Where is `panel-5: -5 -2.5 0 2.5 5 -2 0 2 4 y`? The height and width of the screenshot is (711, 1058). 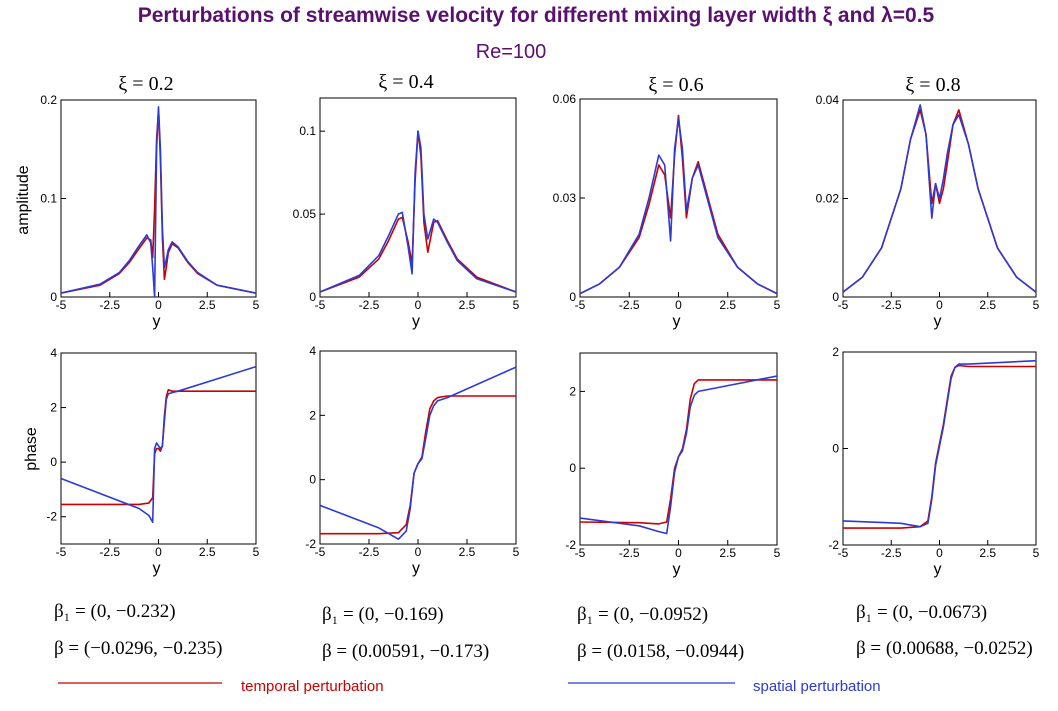 panel-5: -5 -2.5 0 2.5 5 -2 0 2 4 y is located at coordinates (152, 461).